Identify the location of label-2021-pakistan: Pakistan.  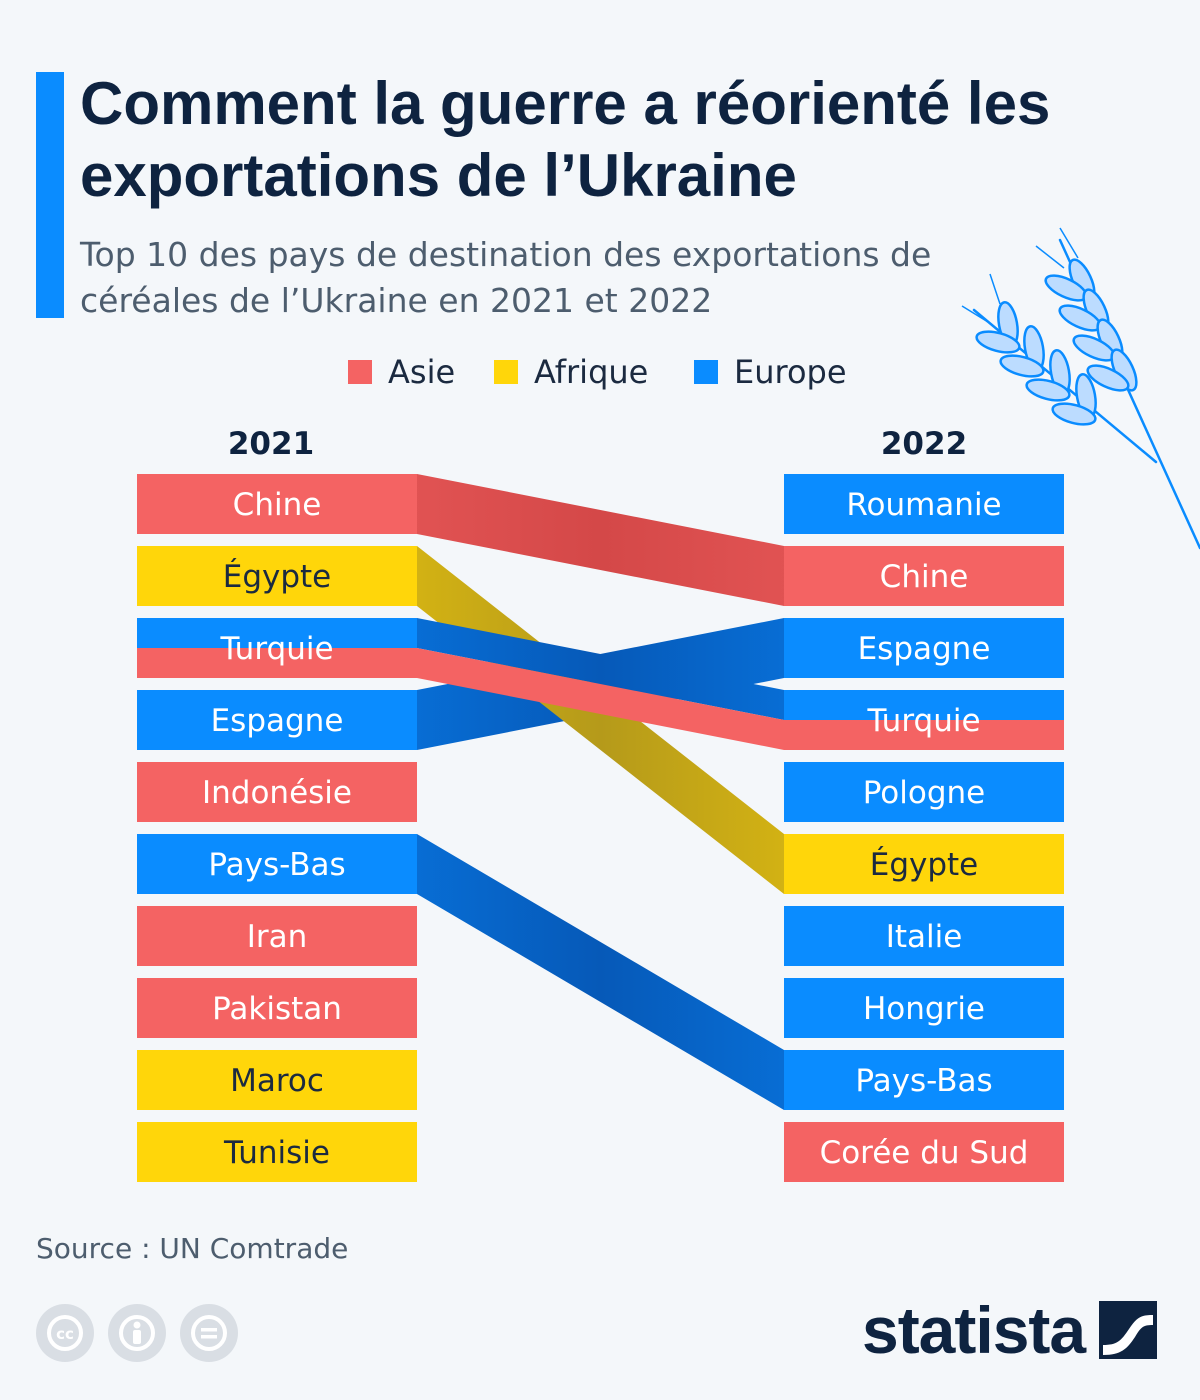
(277, 1009).